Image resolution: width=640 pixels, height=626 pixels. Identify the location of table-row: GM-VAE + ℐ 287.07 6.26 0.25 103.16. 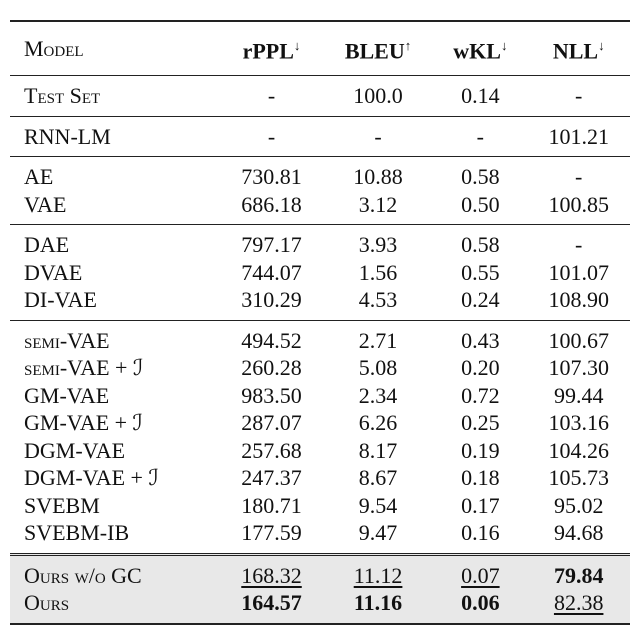
(320, 423).